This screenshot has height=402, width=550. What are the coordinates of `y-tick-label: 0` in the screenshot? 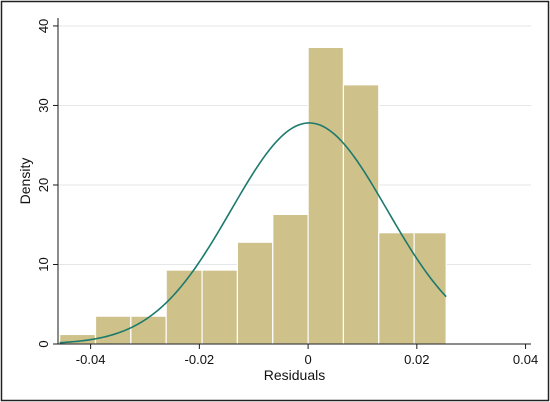 It's located at (43, 343).